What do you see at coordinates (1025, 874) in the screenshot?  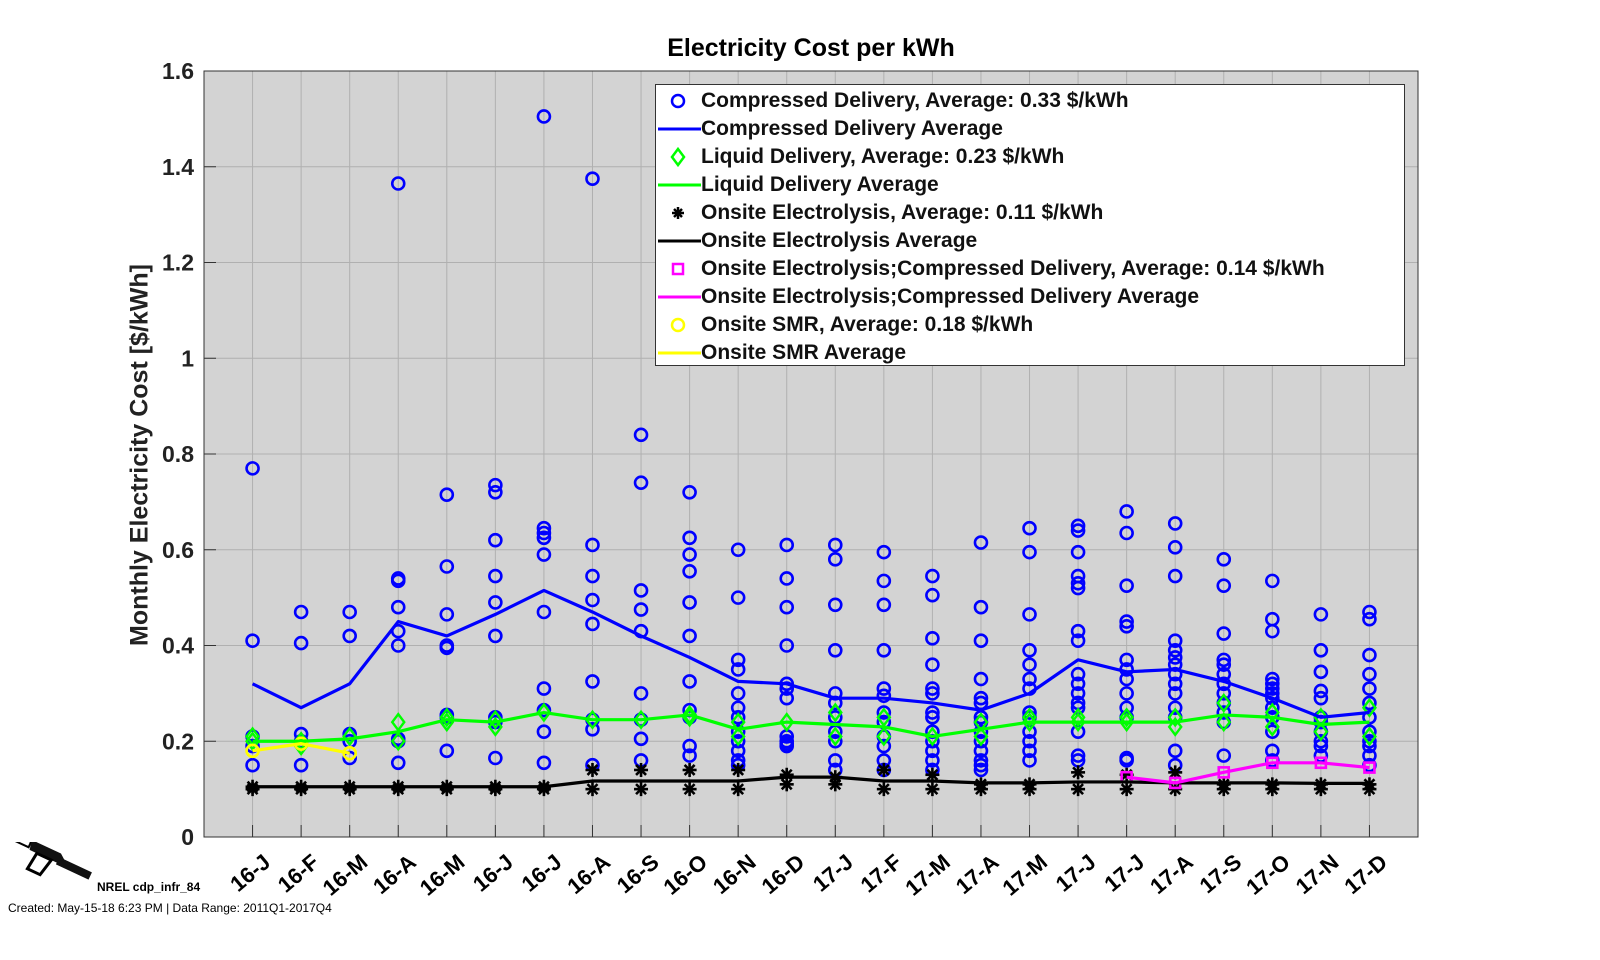 I see `x-tick-label: 17-M` at bounding box center [1025, 874].